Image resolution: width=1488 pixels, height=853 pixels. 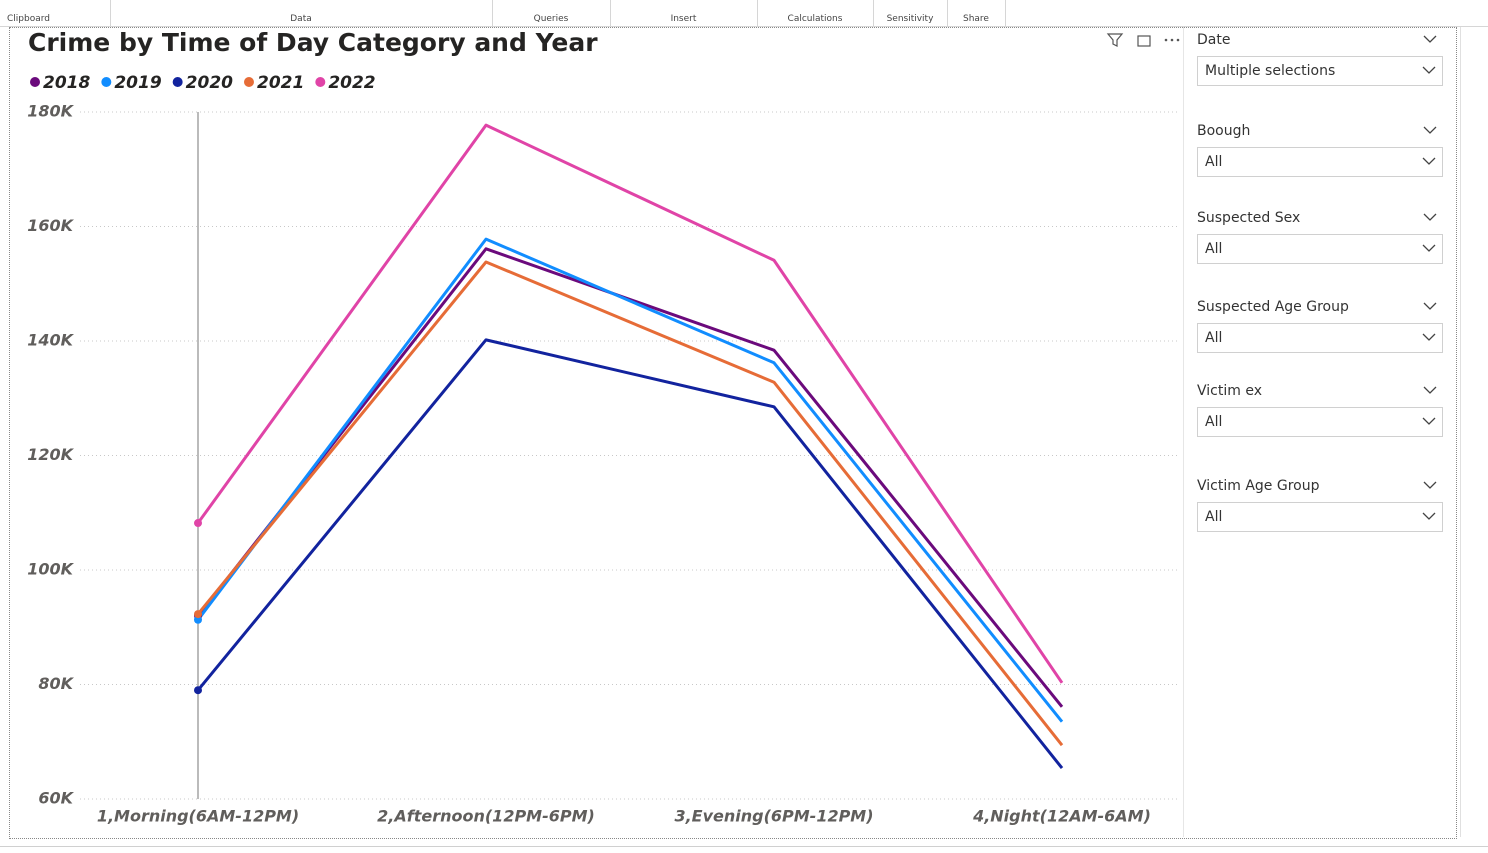 I want to click on slicer: Victim ex All, so click(x=1320, y=409).